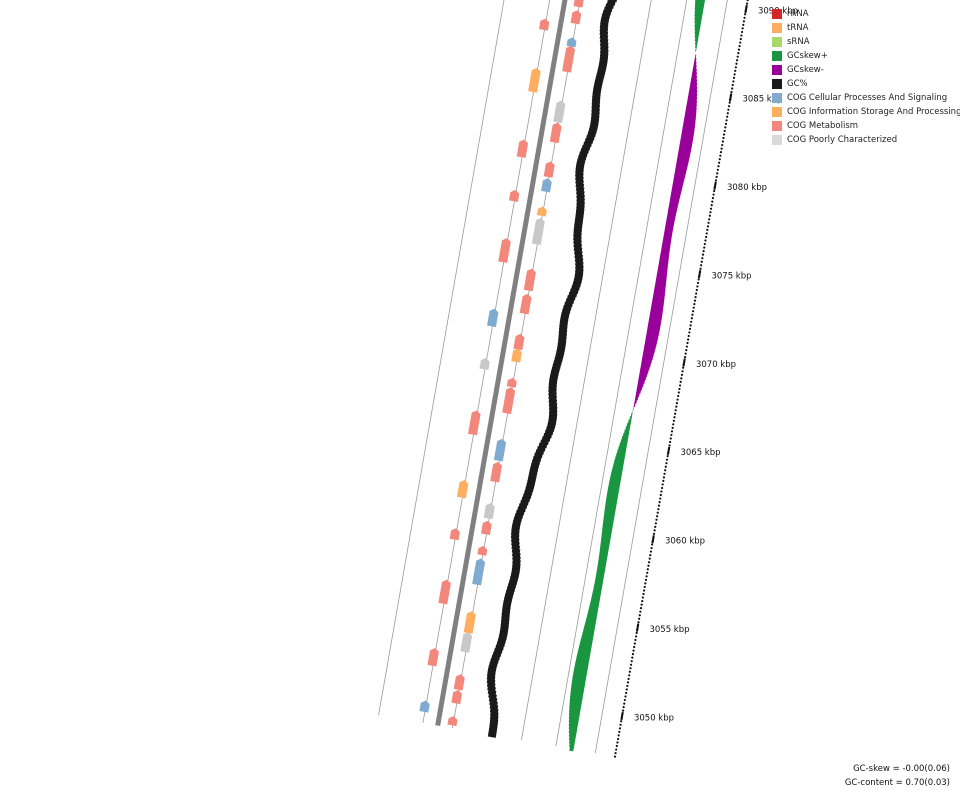 This screenshot has height=800, width=960. What do you see at coordinates (700, 453) in the screenshot?
I see `axis-tick-label: 3065 kbp` at bounding box center [700, 453].